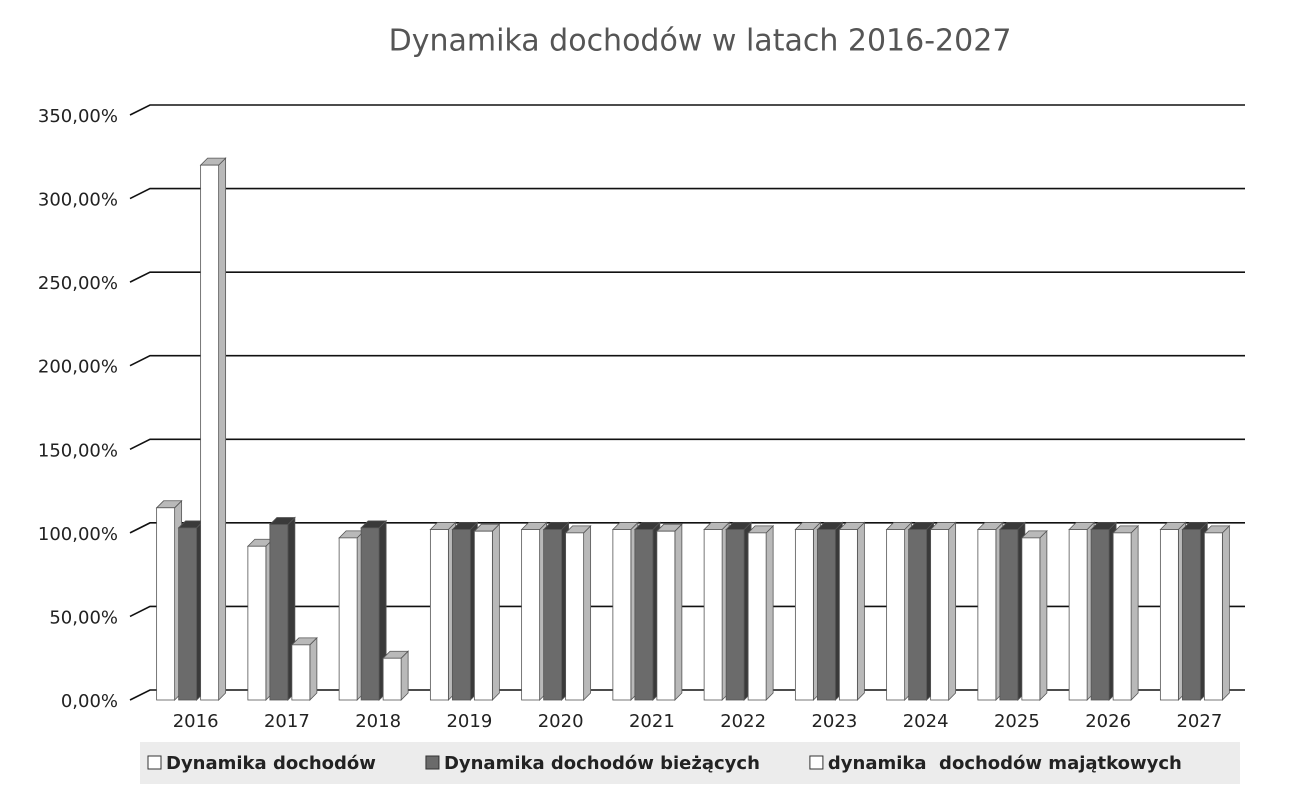 This screenshot has height=795, width=1295. I want to click on x-tick-label: 2017, so click(287, 721).